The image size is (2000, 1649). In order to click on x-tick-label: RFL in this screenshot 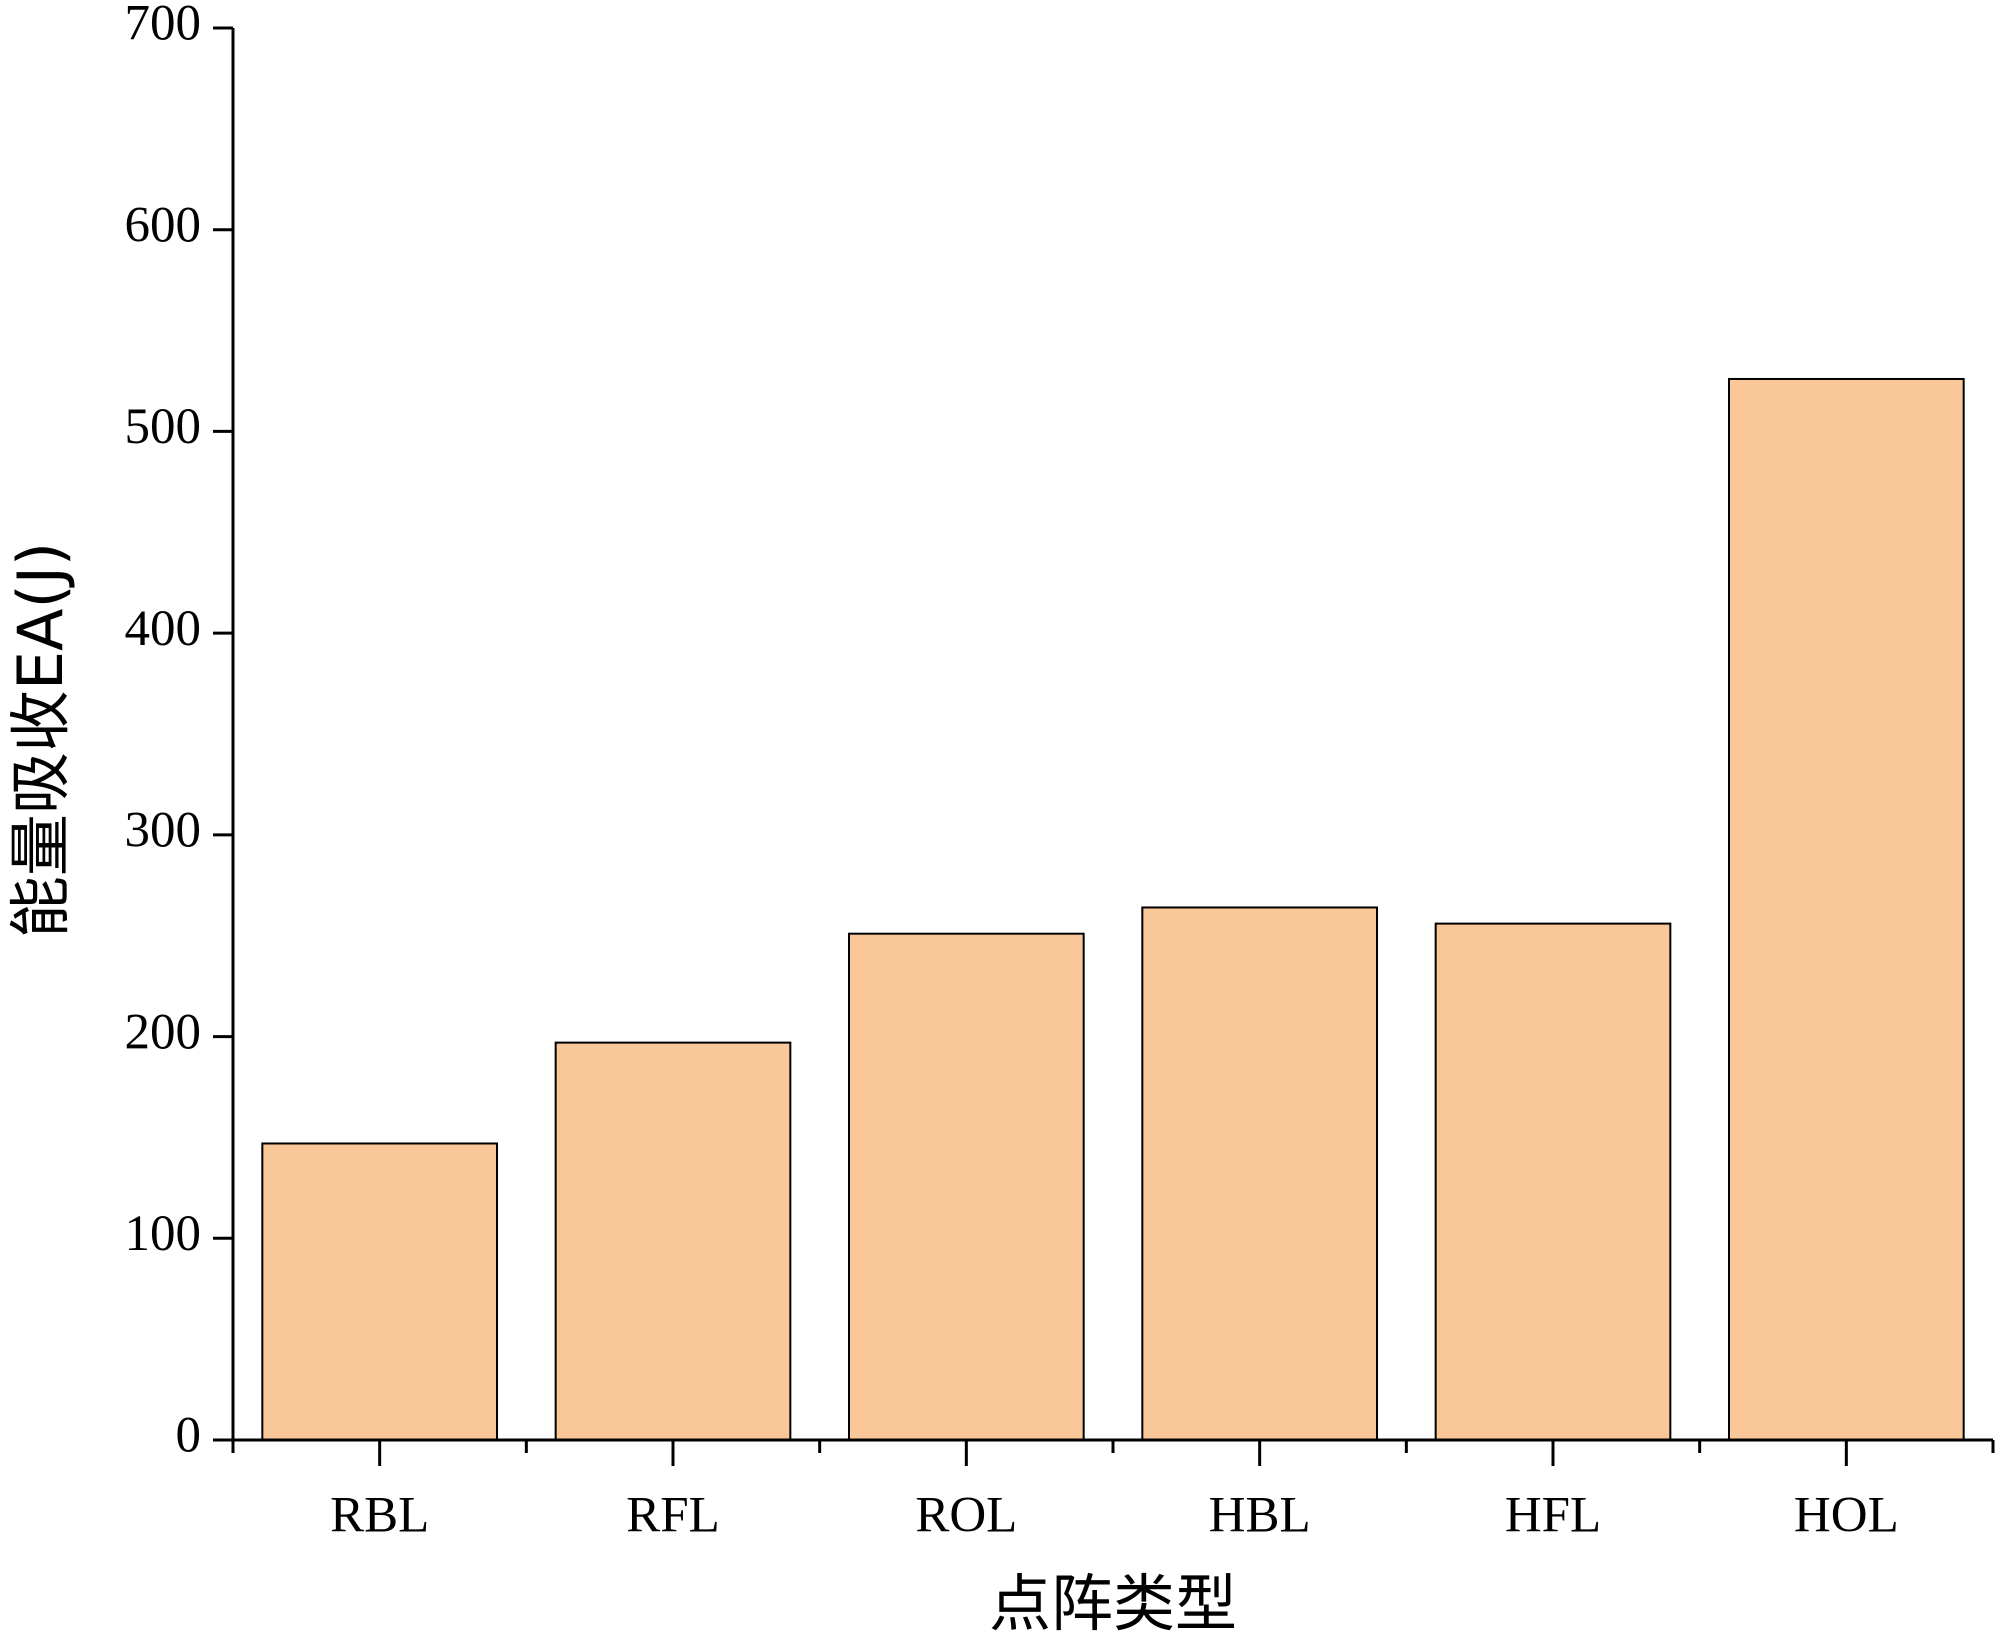, I will do `click(673, 1516)`.